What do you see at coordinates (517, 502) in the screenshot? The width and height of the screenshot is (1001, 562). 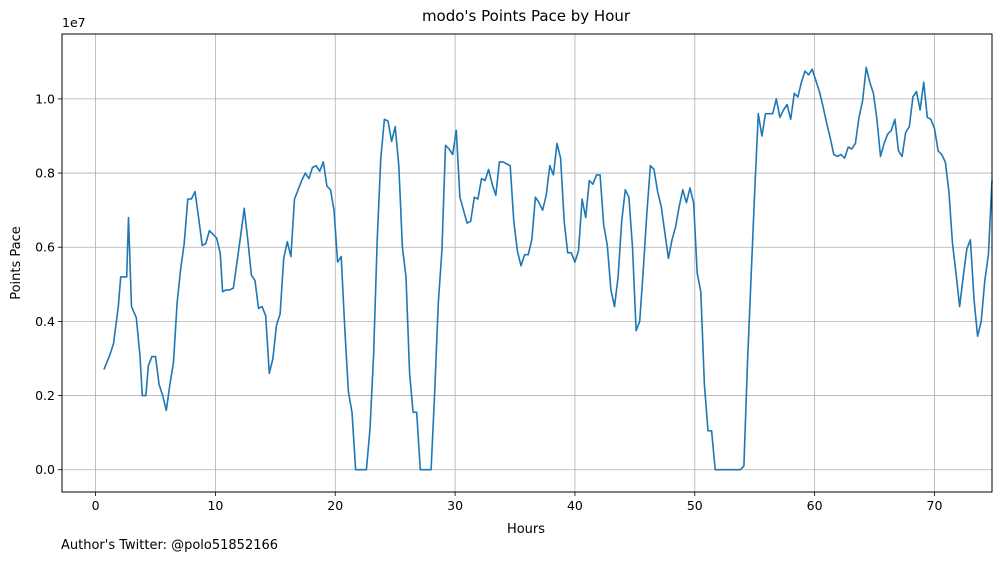 I see `x-axis: 0 10 20 30 40 50 60 70` at bounding box center [517, 502].